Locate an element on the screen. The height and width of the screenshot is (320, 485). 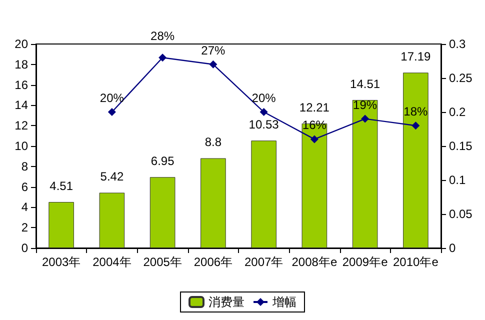
y-tick-label: 0 is located at coordinates (24, 248).